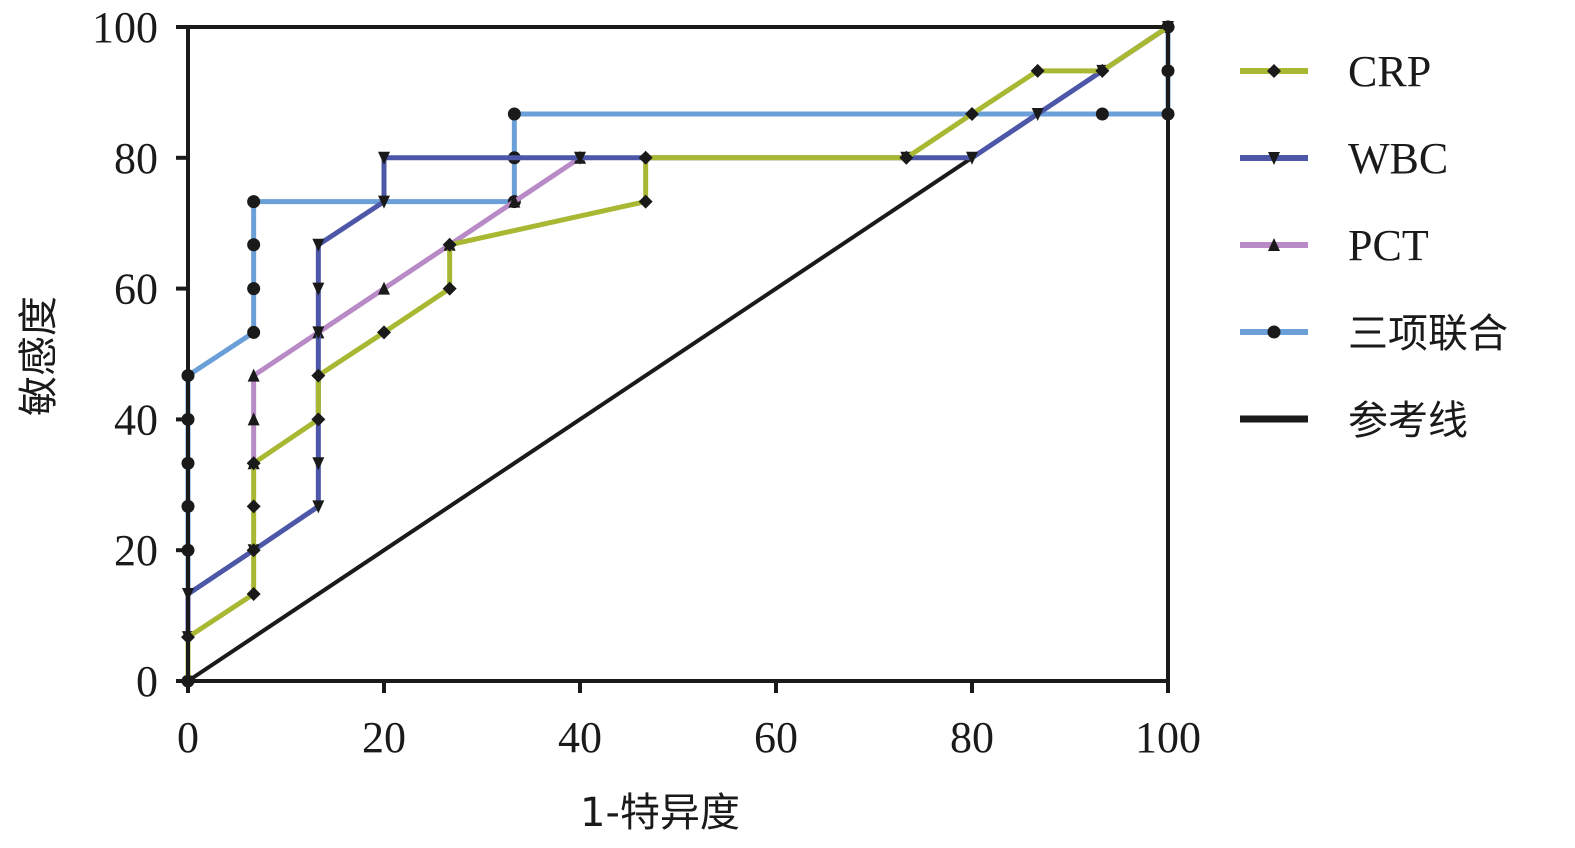 This screenshot has width=1575, height=848. Describe the element at coordinates (136, 289) in the screenshot. I see `y-tick-label: 60` at that location.